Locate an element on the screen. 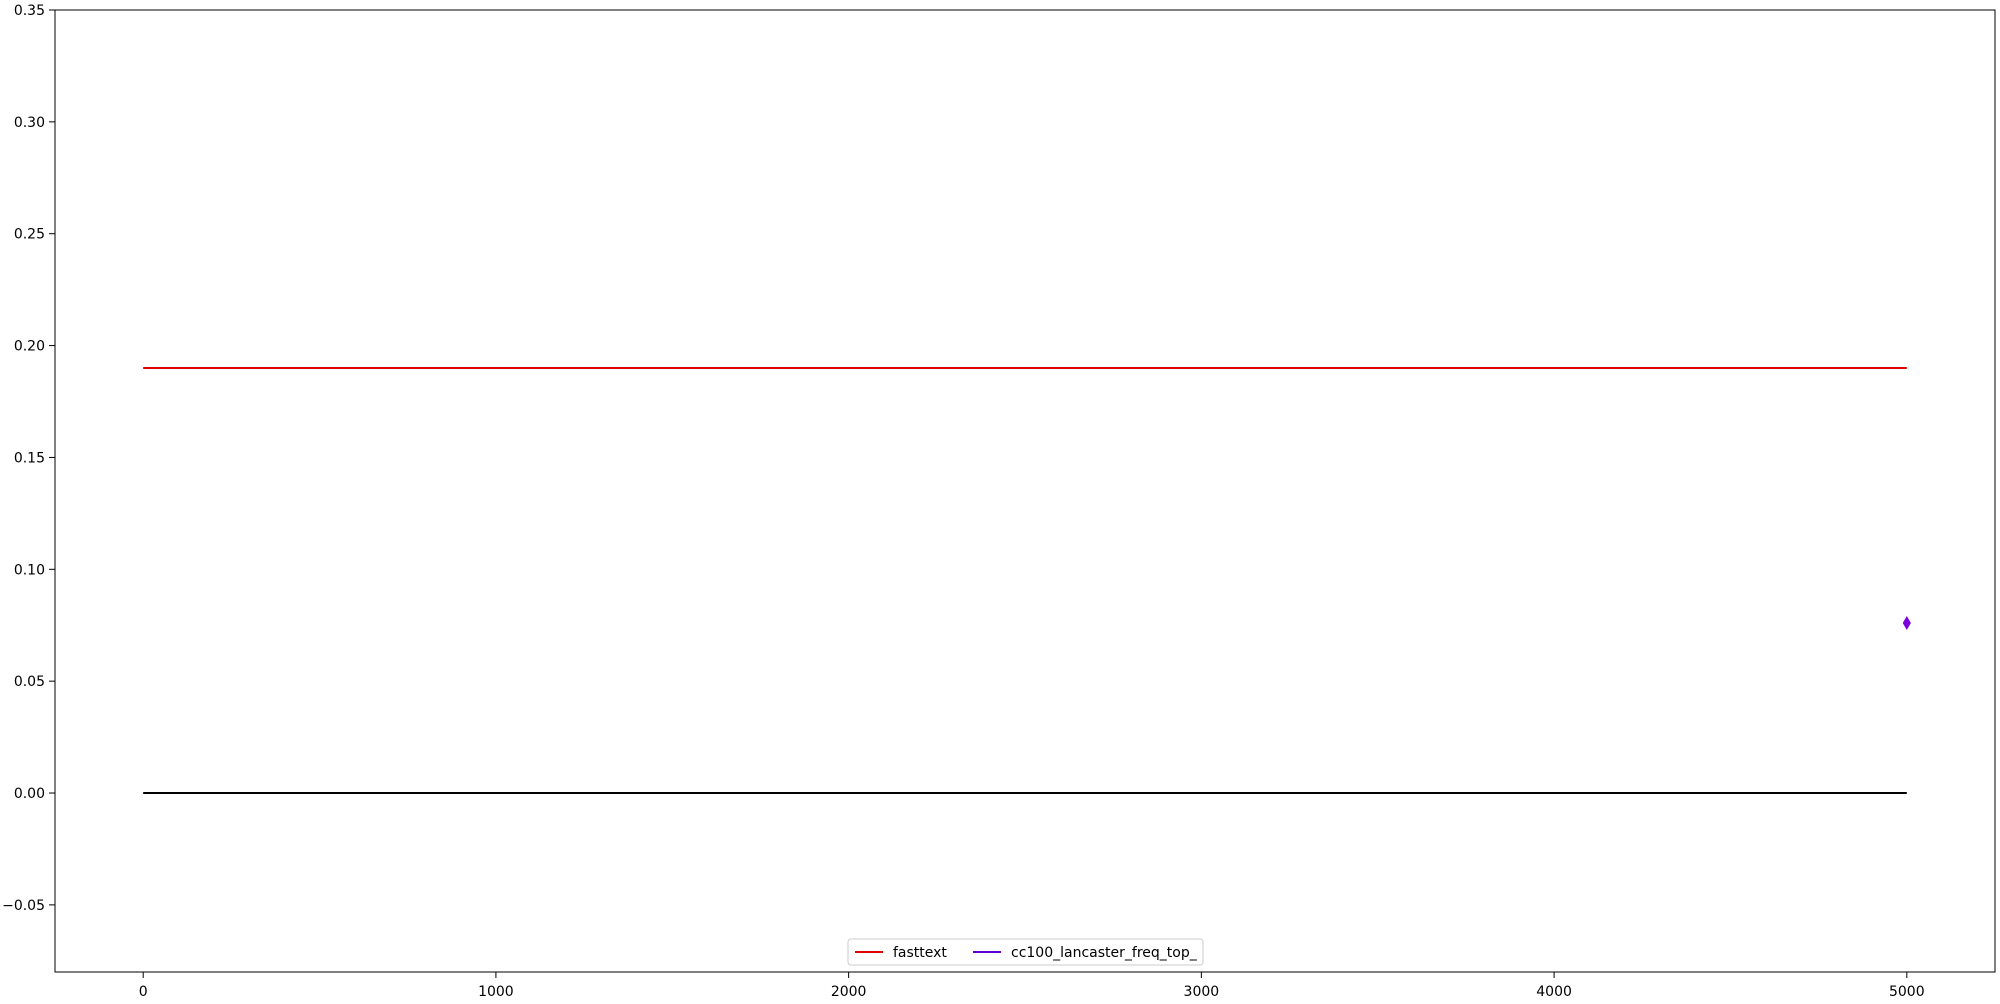 The image size is (2000, 1004). legend-label-1: cc100_lancaster_freq_top_ is located at coordinates (1104, 953).